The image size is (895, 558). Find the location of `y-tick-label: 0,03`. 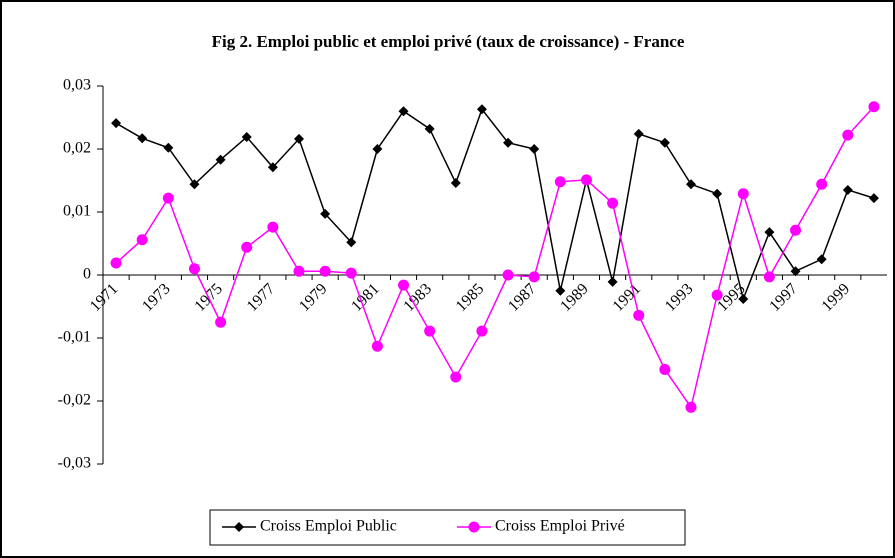

y-tick-label: 0,03 is located at coordinates (77, 85).